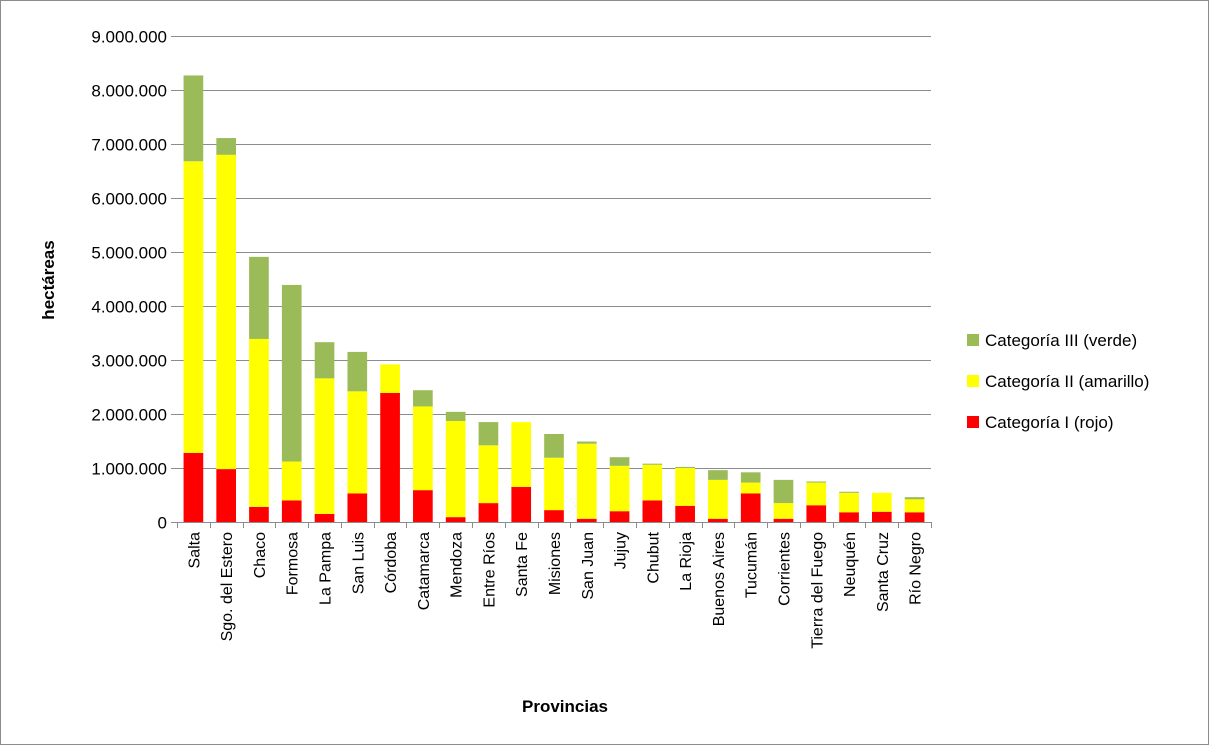 The height and width of the screenshot is (745, 1209). I want to click on x-tick-label: Córdoba, so click(391, 562).